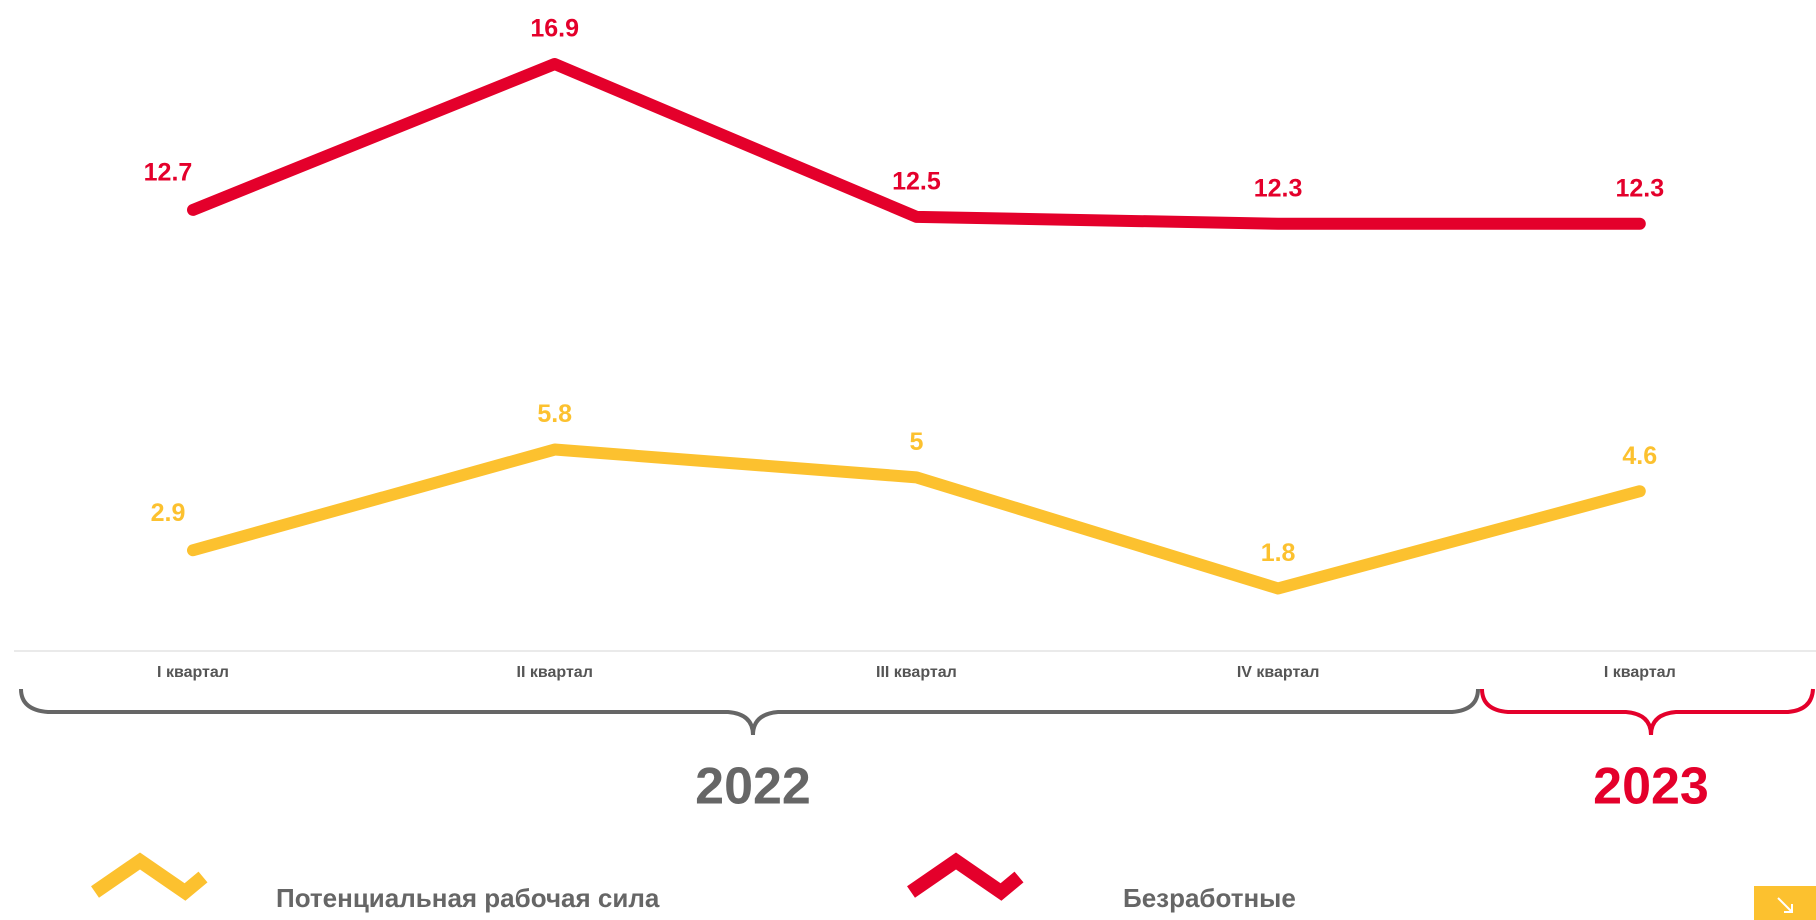 The width and height of the screenshot is (1816, 920). I want to click on data-label: 16.9, so click(554, 29).